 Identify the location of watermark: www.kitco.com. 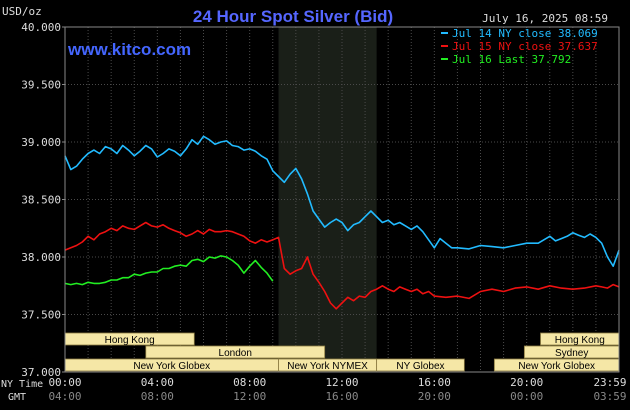
(129, 49).